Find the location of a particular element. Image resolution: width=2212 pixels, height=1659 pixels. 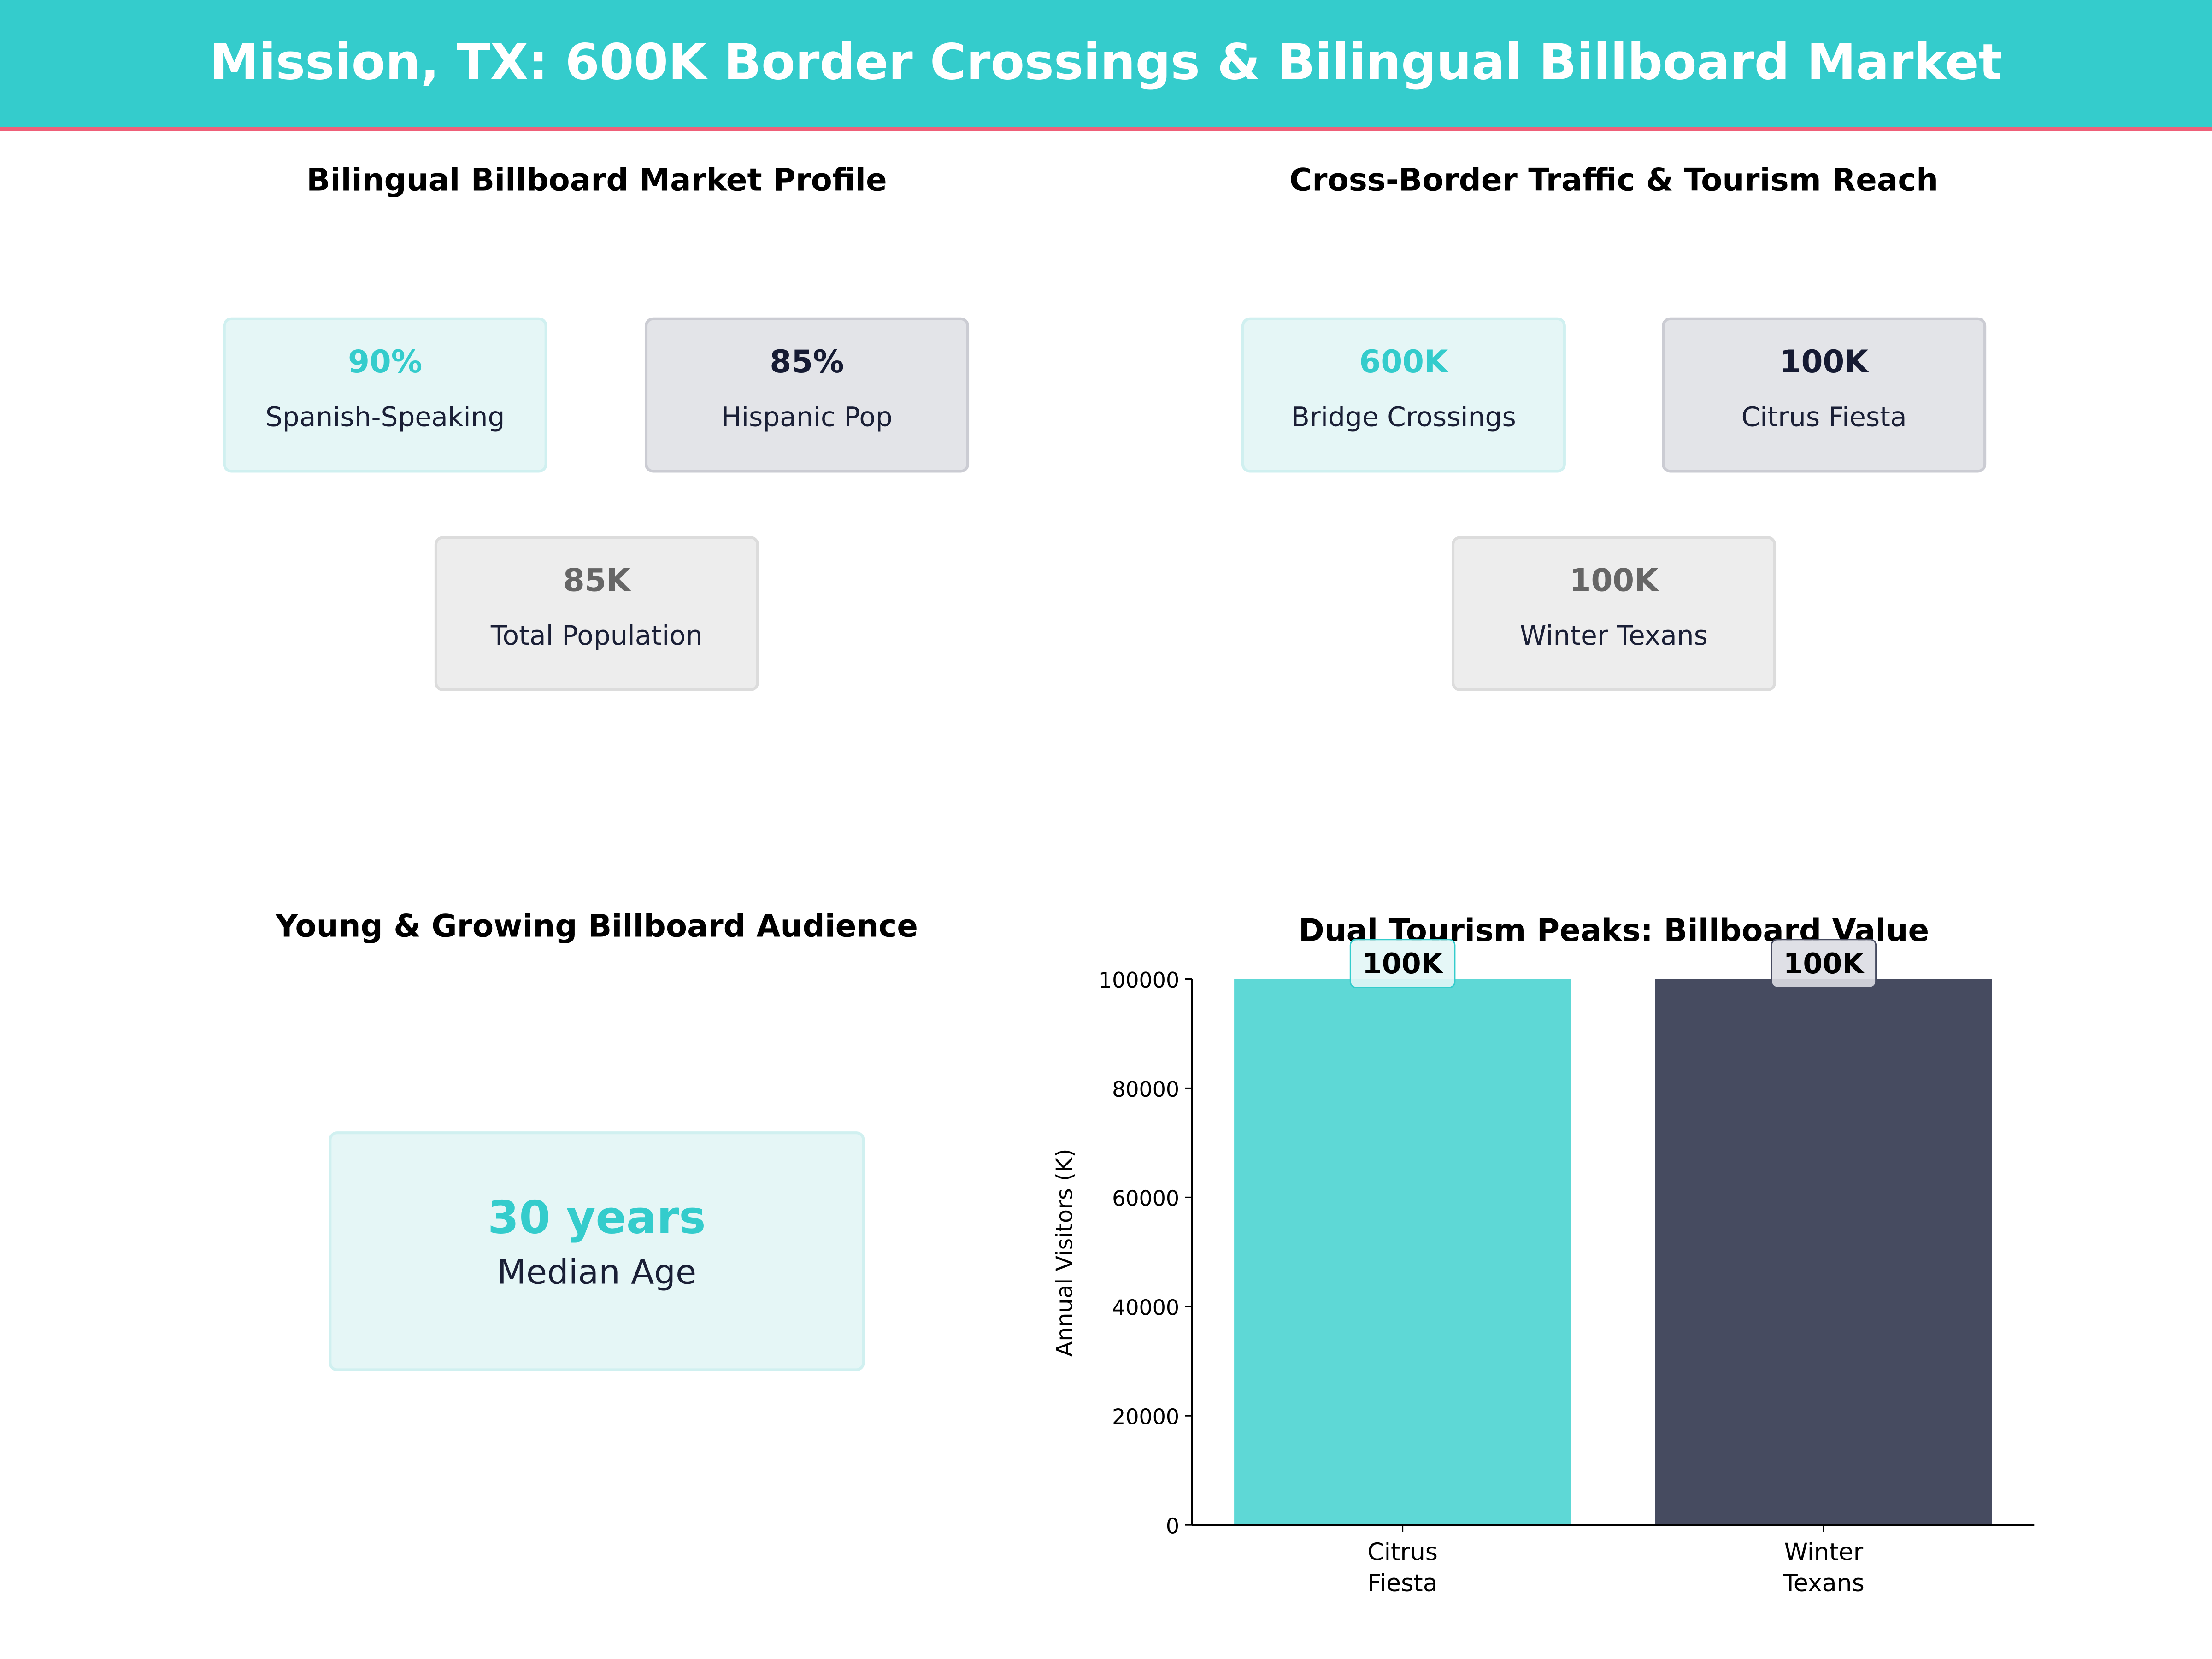

card-value: 85% is located at coordinates (807, 363).